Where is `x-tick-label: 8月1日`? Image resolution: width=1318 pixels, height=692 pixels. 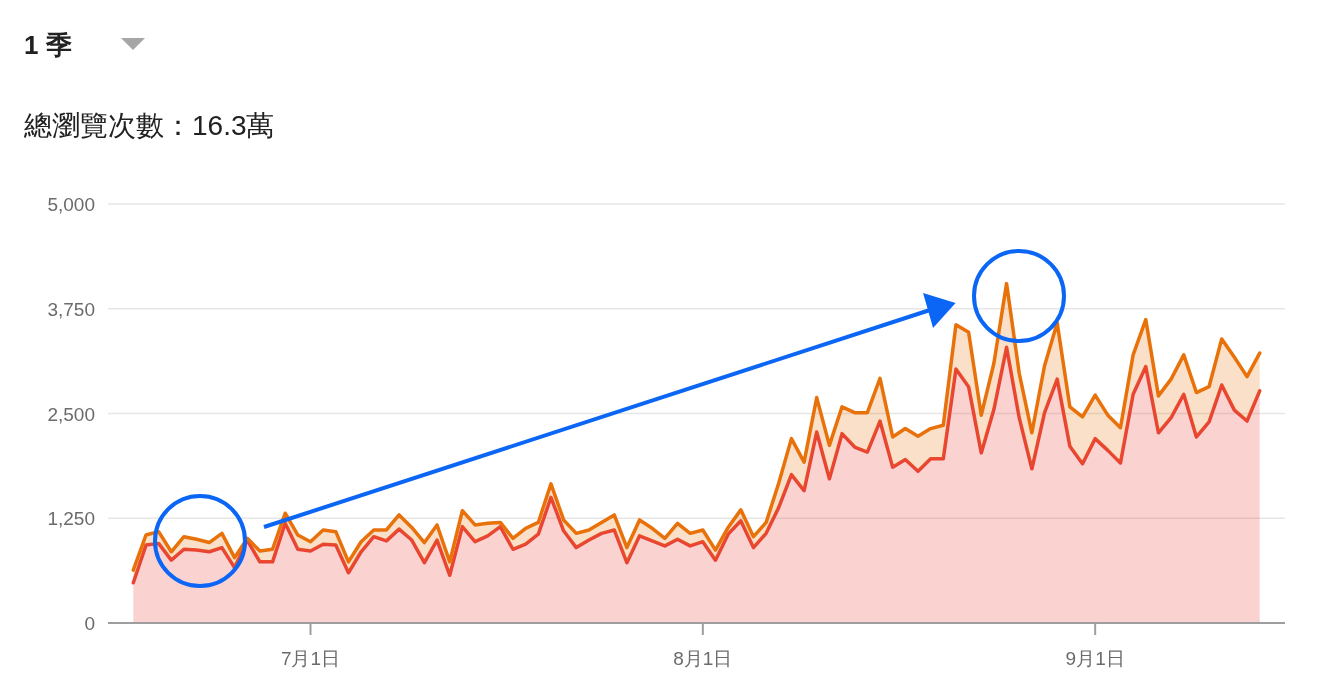
x-tick-label: 8月1日 is located at coordinates (703, 658).